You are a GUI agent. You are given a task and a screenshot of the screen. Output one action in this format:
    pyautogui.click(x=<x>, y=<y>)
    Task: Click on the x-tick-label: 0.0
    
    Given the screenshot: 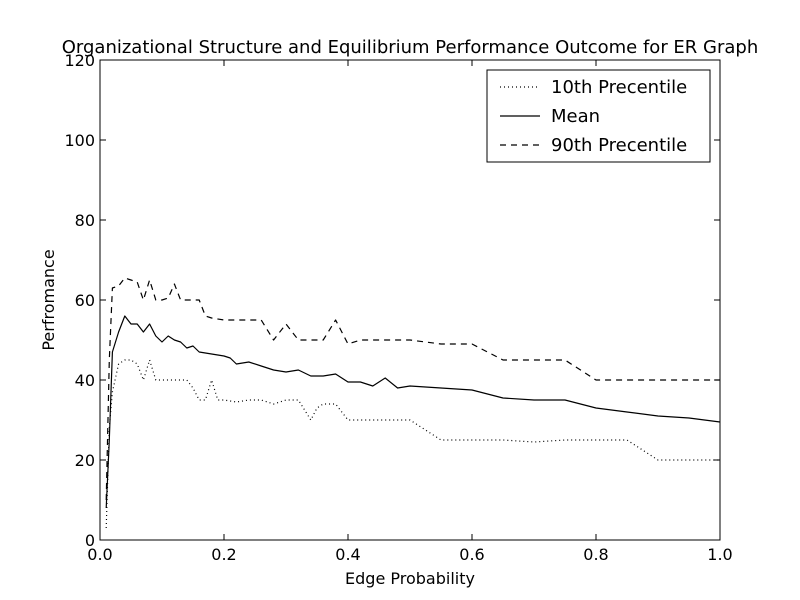 What is the action you would take?
    pyautogui.click(x=99, y=554)
    